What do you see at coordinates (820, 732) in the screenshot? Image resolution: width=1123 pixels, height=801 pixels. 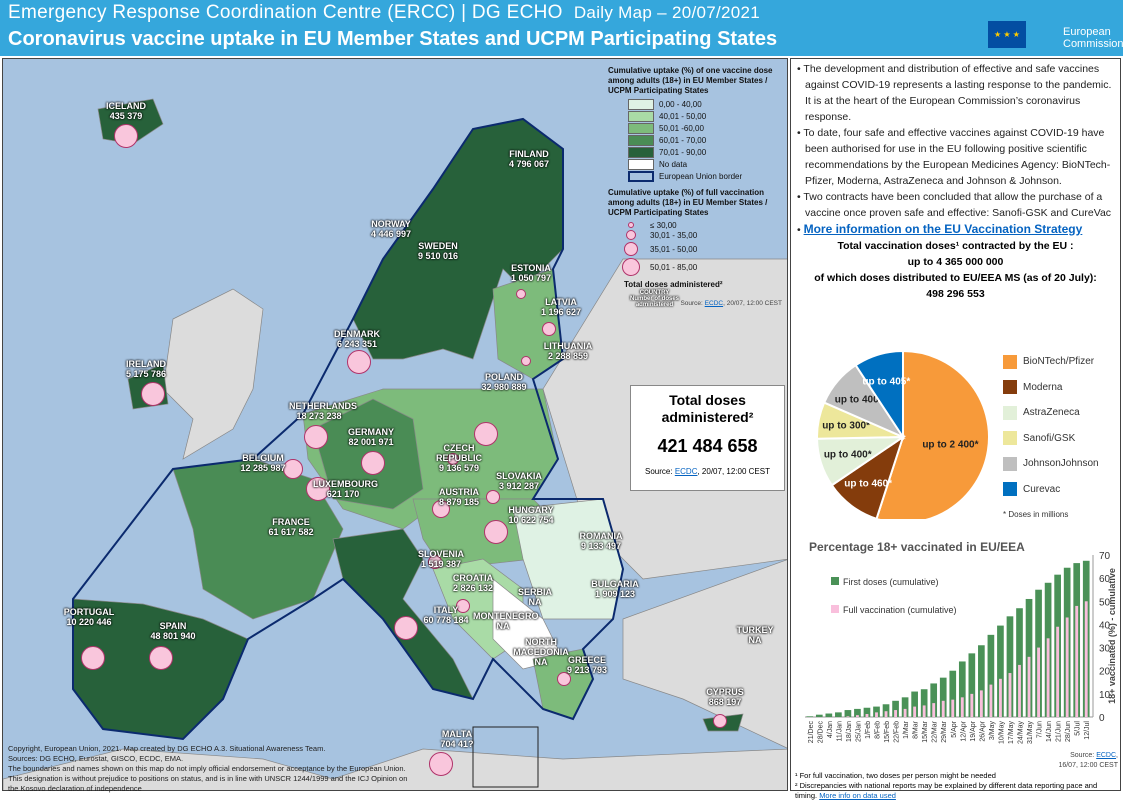 I see `x-tick-label: 28/Dec` at bounding box center [820, 732].